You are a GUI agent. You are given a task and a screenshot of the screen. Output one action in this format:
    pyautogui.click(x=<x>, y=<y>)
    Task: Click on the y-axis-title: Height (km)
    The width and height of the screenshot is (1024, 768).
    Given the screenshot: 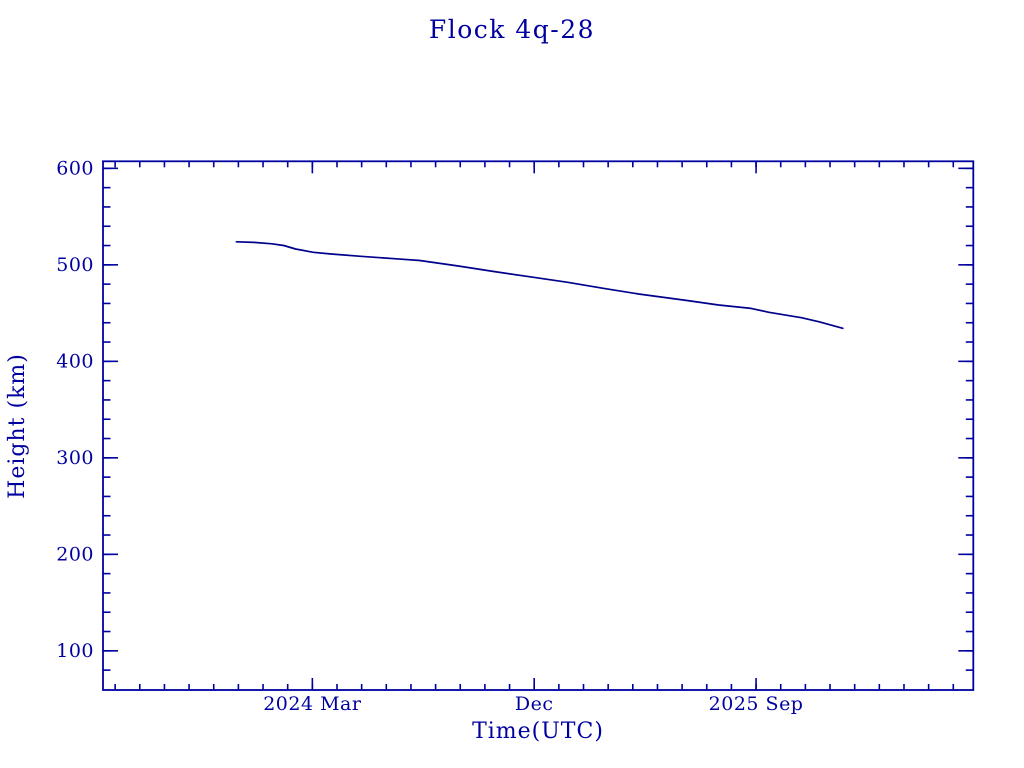 What is the action you would take?
    pyautogui.click(x=17, y=426)
    